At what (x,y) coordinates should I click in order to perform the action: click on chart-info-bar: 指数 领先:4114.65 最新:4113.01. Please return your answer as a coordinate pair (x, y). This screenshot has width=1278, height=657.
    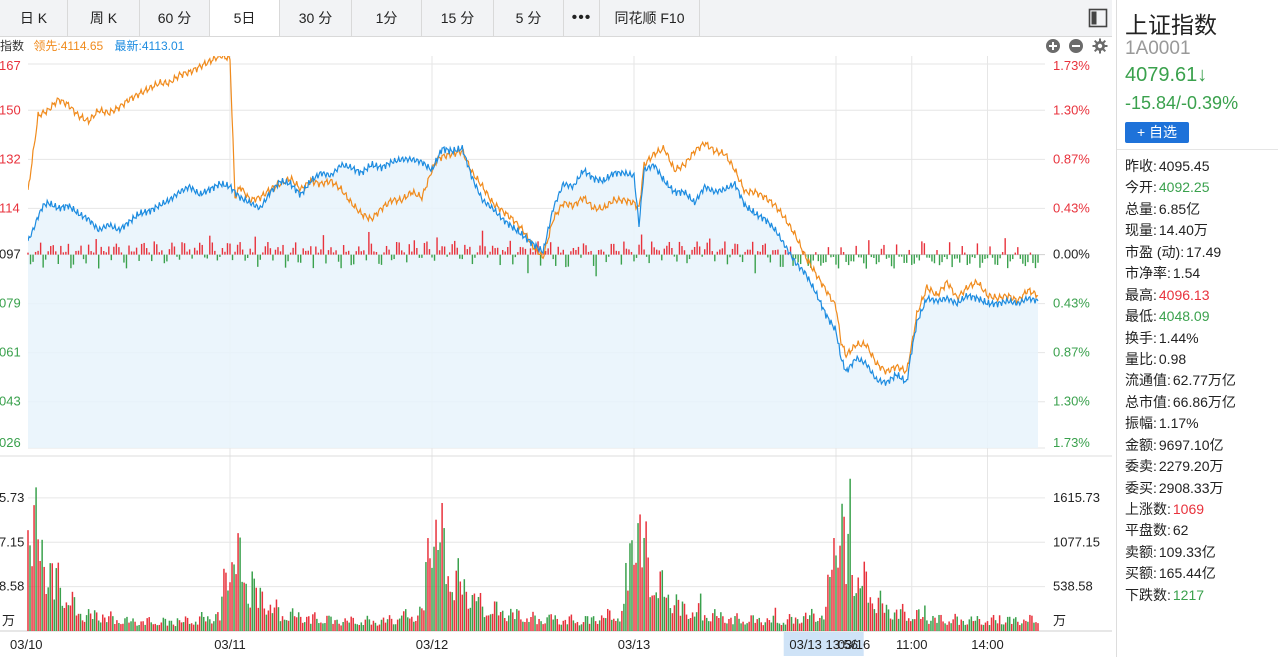
    Looking at the image, I should click on (556, 46).